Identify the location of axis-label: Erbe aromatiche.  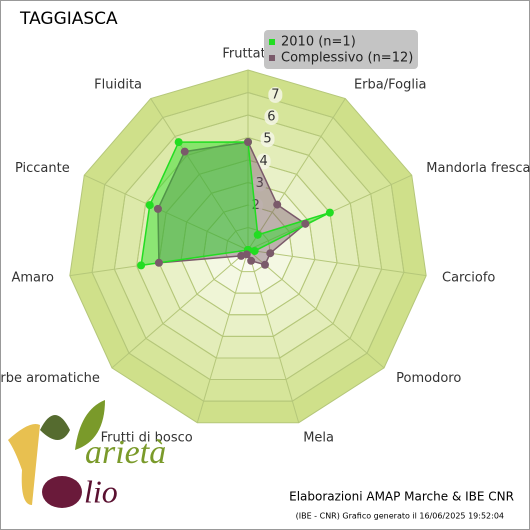
(50, 378).